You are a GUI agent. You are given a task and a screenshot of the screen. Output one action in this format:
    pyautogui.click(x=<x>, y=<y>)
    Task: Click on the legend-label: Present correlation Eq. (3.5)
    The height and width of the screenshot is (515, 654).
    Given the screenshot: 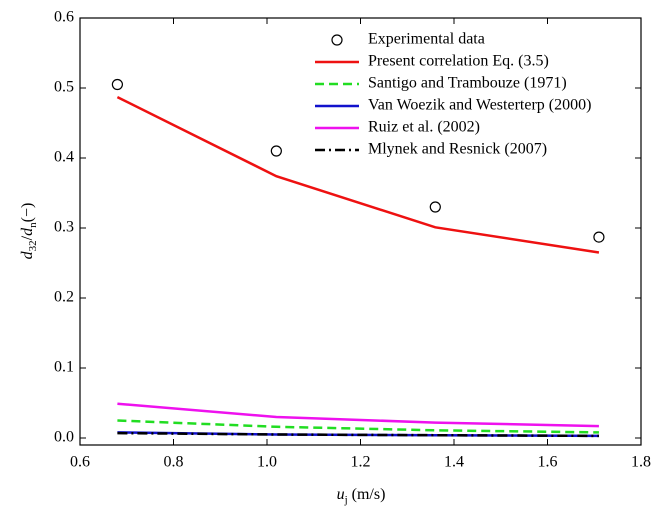 What is the action you would take?
    pyautogui.click(x=458, y=61)
    